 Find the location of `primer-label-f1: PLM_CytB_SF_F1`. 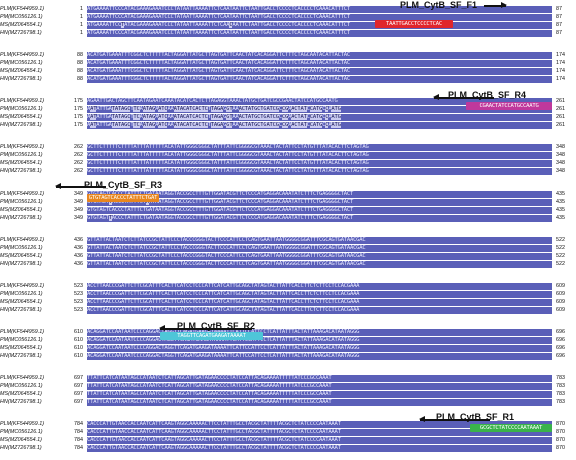

primer-label-f1: PLM_CytB_SF_F1 is located at coordinates (439, 5).